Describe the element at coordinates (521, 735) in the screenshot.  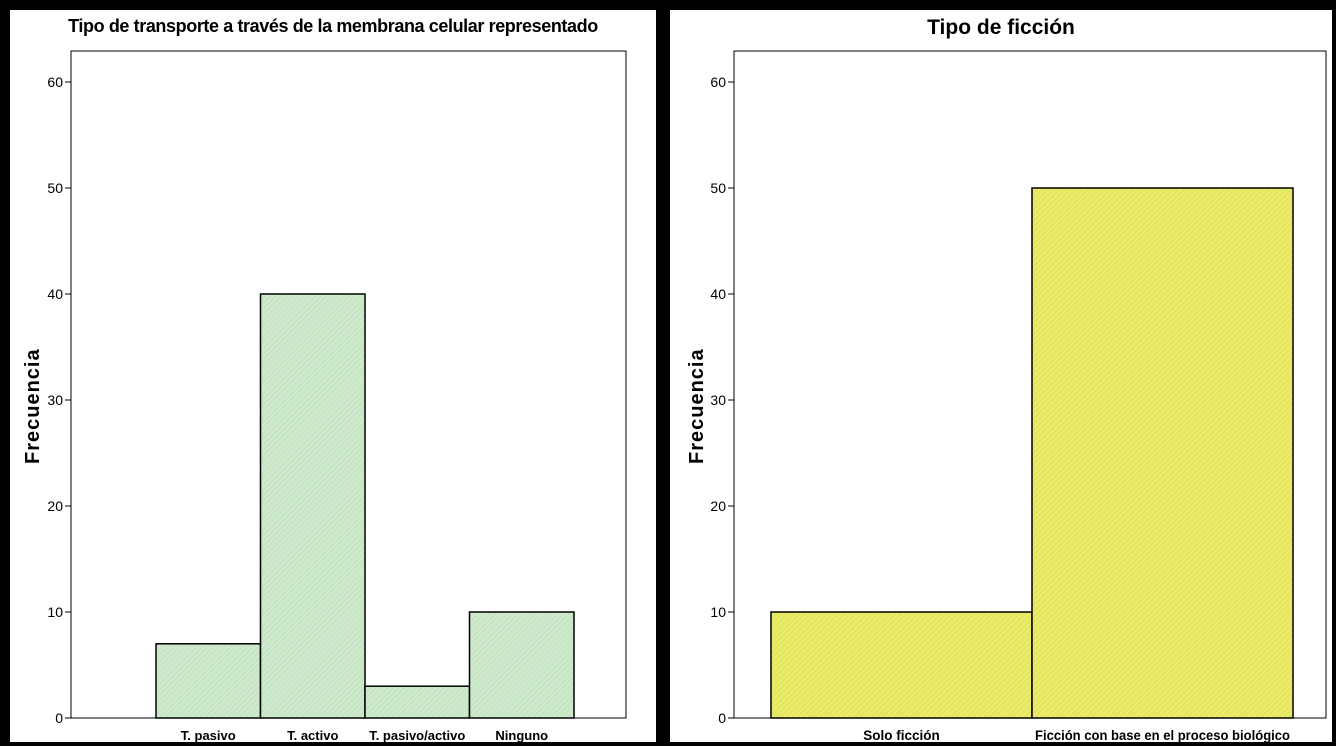
I see `x-category-label: Ninguno` at that location.